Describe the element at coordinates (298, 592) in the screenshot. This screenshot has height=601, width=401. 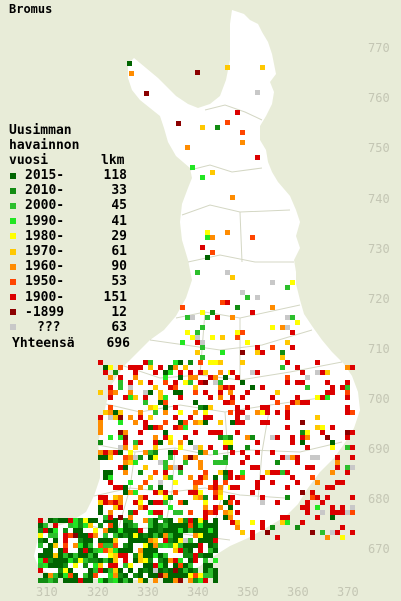
I see `x-tick-label: 360` at that location.